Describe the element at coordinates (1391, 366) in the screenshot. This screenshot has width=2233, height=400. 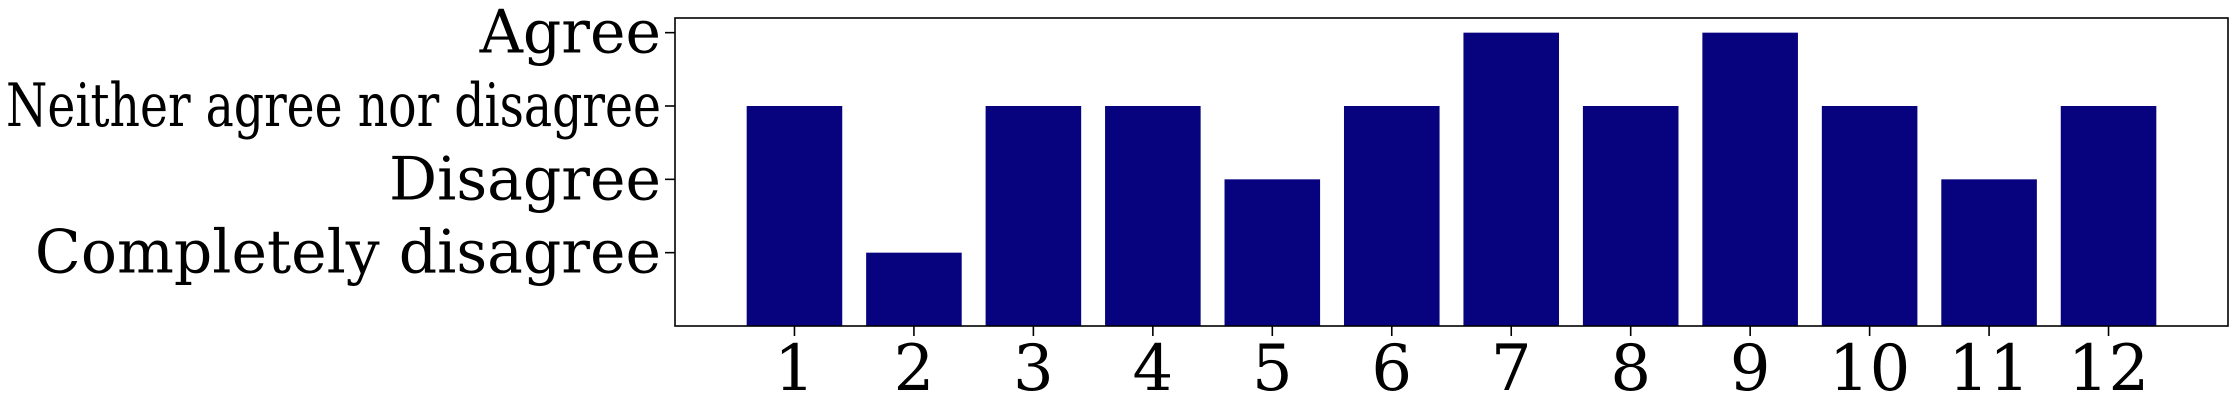
I see `x-tick-label: 6` at that location.